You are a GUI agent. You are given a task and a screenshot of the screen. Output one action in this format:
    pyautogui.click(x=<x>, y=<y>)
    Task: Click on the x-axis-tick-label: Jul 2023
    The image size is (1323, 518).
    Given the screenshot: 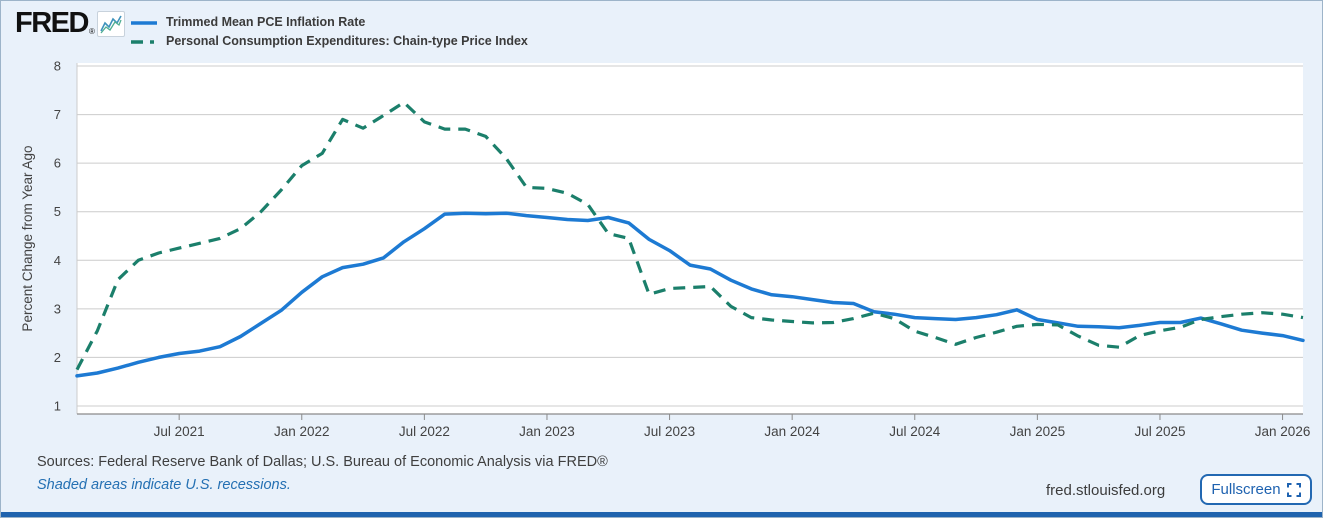 What is the action you would take?
    pyautogui.click(x=669, y=431)
    